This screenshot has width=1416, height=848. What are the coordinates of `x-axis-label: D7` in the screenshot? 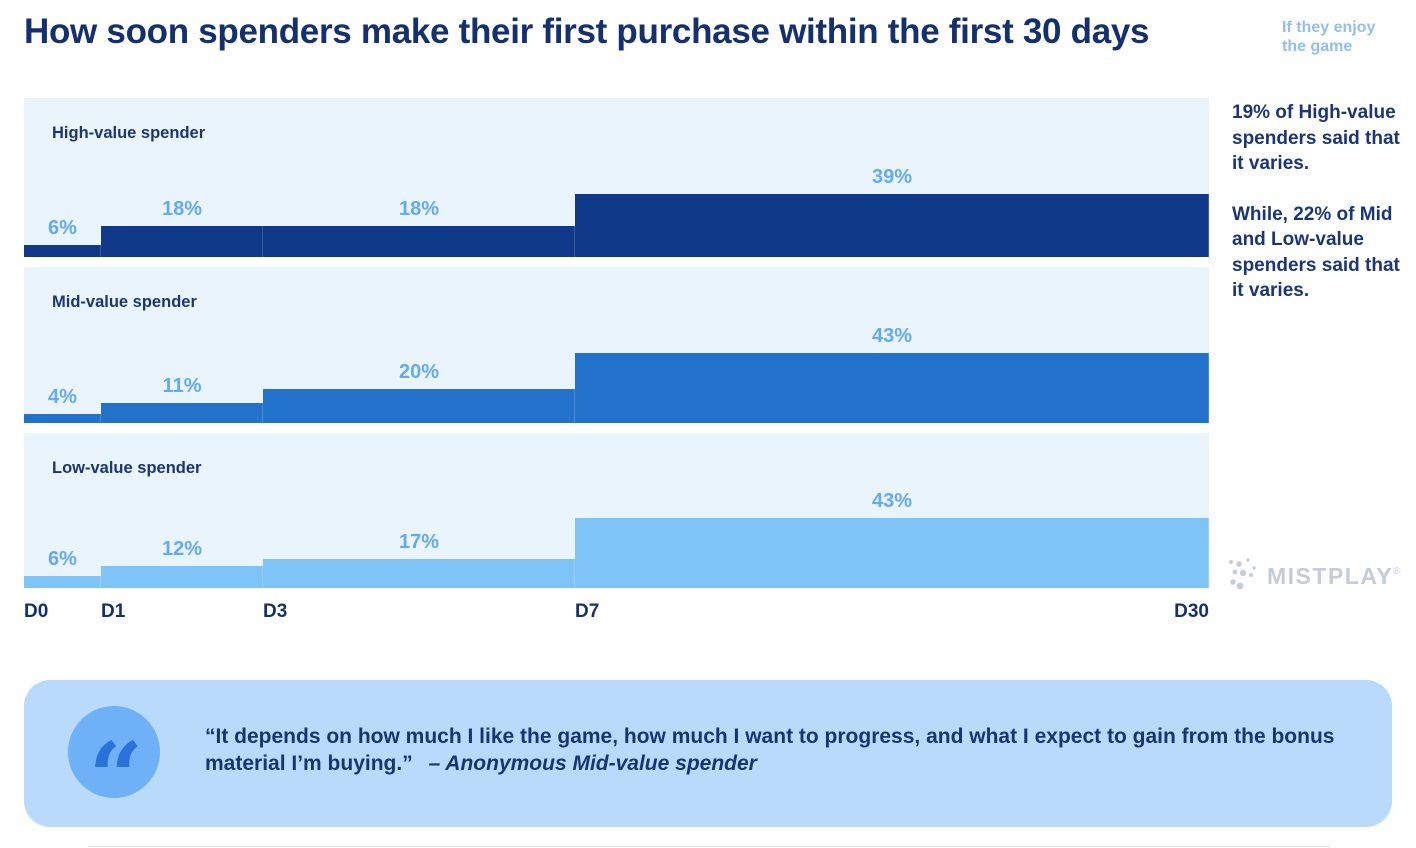 It's located at (587, 611).